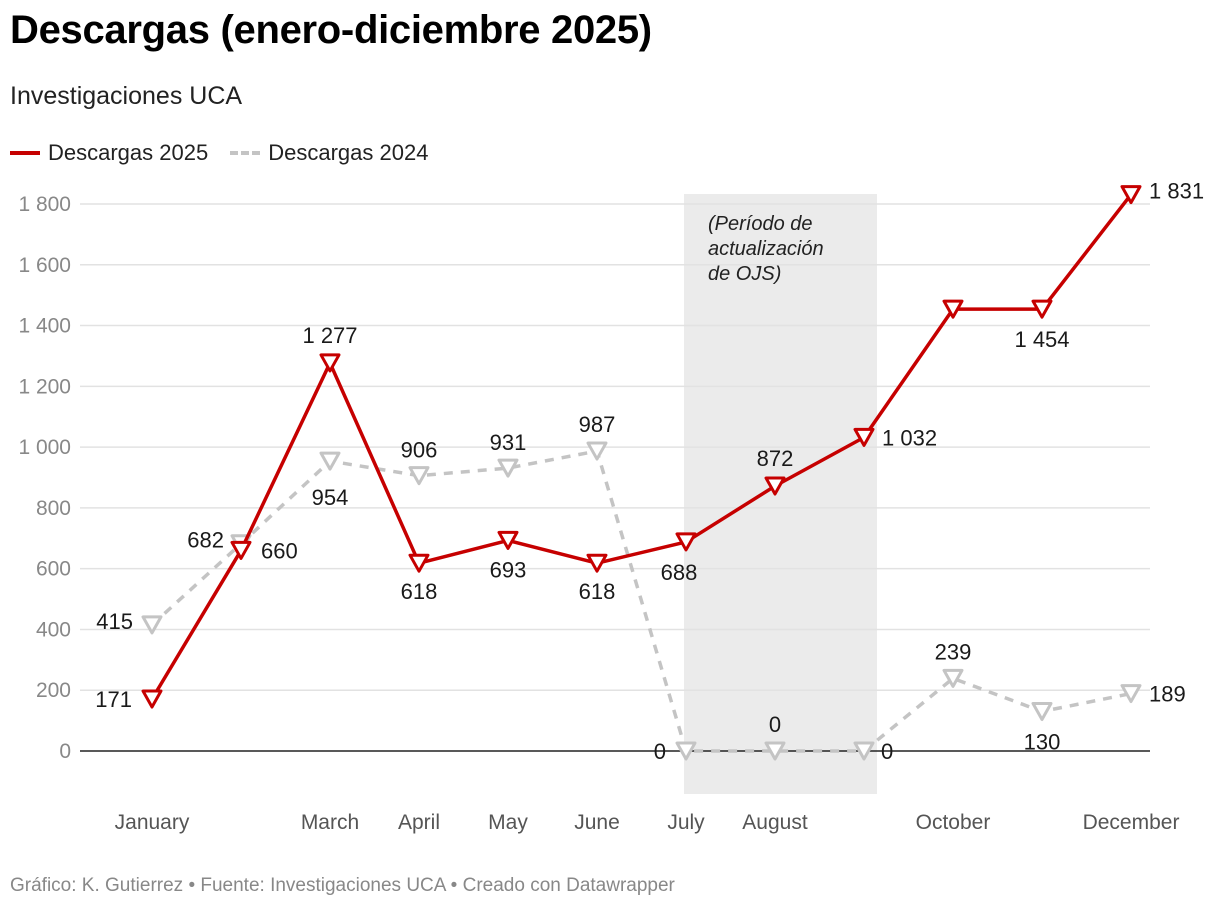 This screenshot has width=1220, height=910. What do you see at coordinates (419, 450) in the screenshot?
I see `data-label-2024: 906` at bounding box center [419, 450].